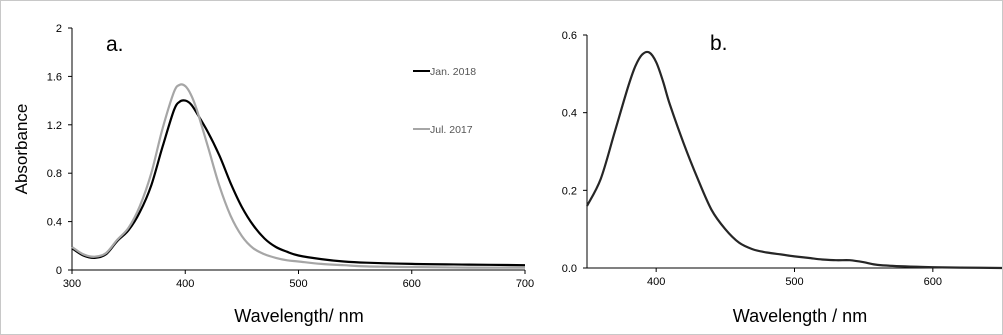  Describe the element at coordinates (21, 149) in the screenshot. I see `panel-a-y-axis-label: Absorbance` at that location.